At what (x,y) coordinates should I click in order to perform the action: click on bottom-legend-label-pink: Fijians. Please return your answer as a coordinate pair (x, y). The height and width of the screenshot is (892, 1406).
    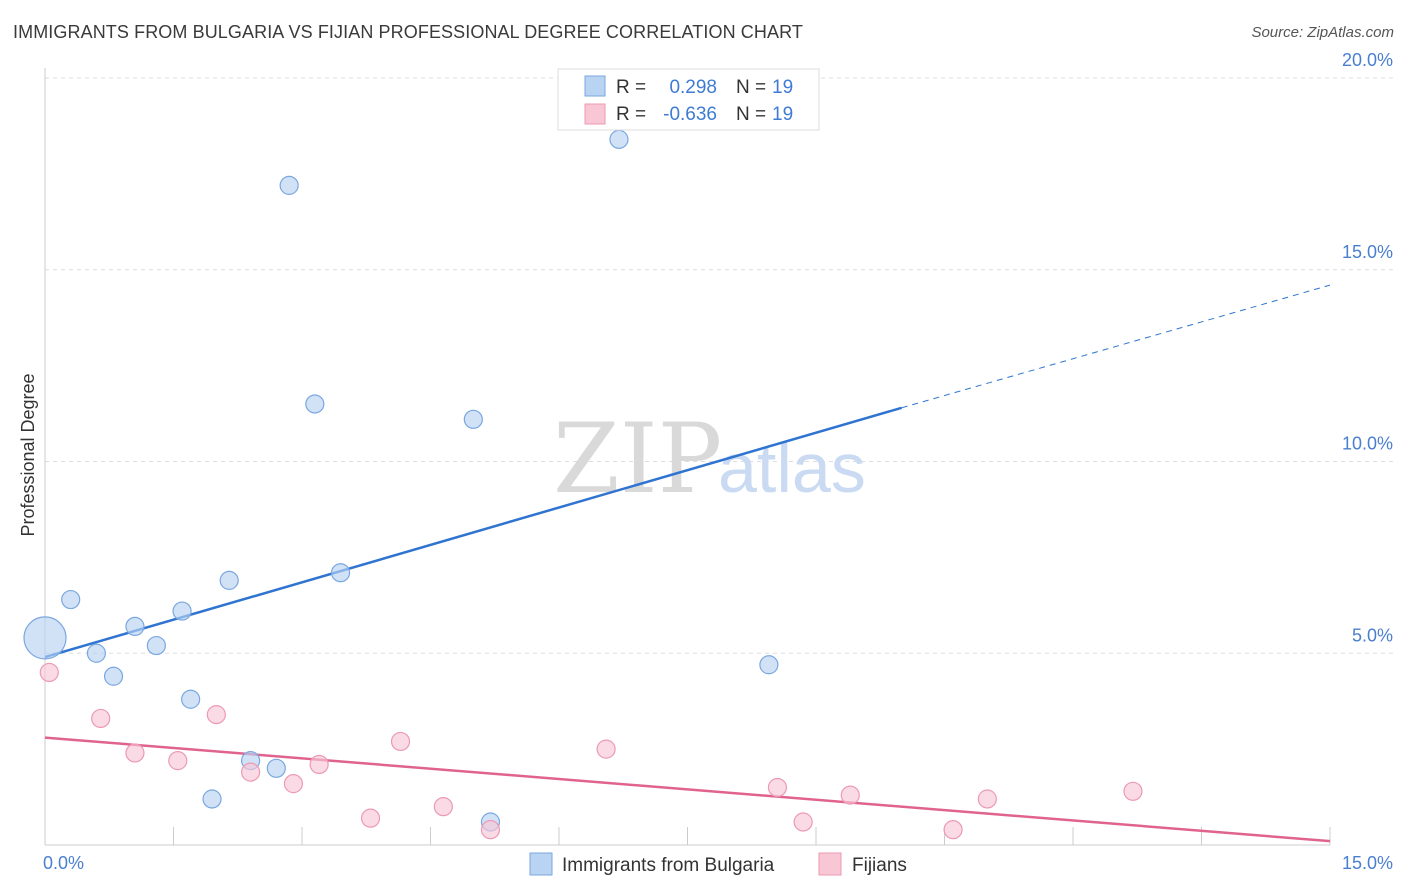
    Looking at the image, I should click on (879, 865).